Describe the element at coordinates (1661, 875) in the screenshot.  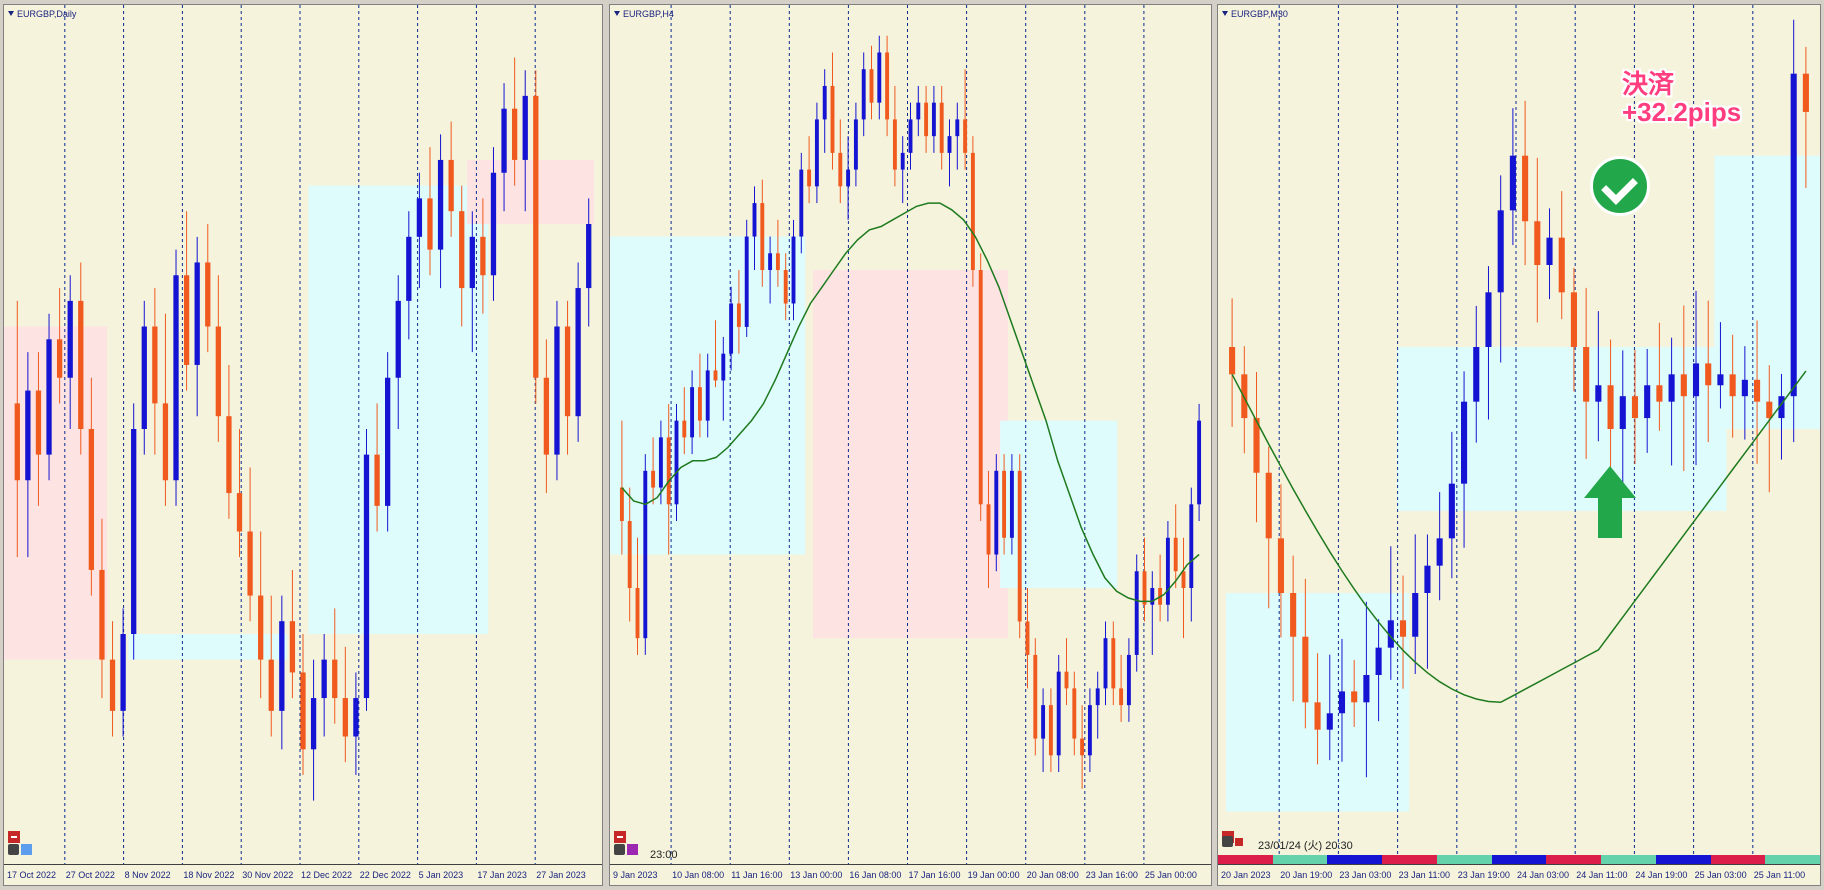
I see `tick-label: 24 Jan 19:00` at that location.